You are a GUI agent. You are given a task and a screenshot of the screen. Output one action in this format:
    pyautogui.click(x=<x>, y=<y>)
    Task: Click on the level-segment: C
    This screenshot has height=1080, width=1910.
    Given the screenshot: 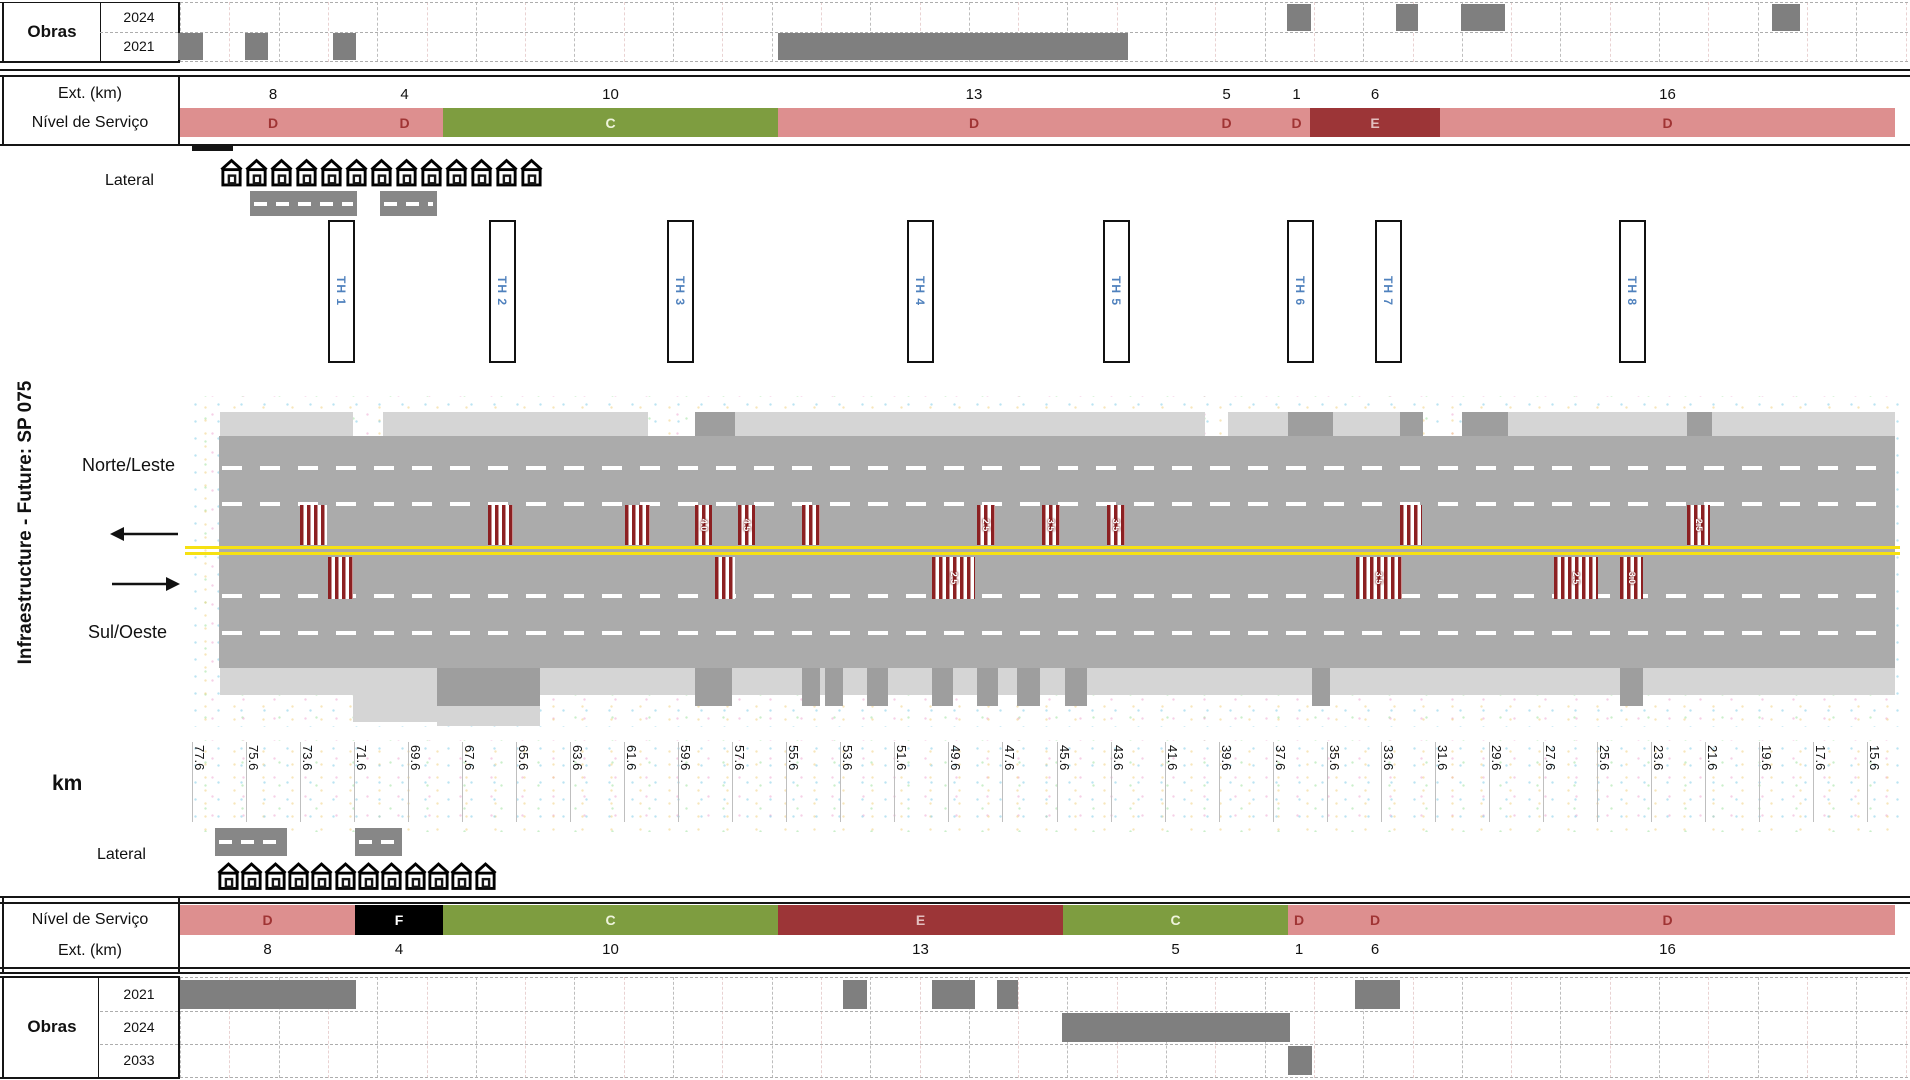 What is the action you would take?
    pyautogui.click(x=610, y=920)
    